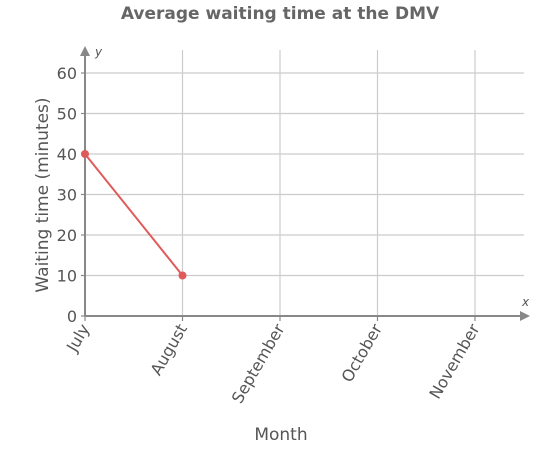 Image resolution: width=551 pixels, height=452 pixels. What do you see at coordinates (67, 73) in the screenshot?
I see `y-tick-label: 60` at bounding box center [67, 73].